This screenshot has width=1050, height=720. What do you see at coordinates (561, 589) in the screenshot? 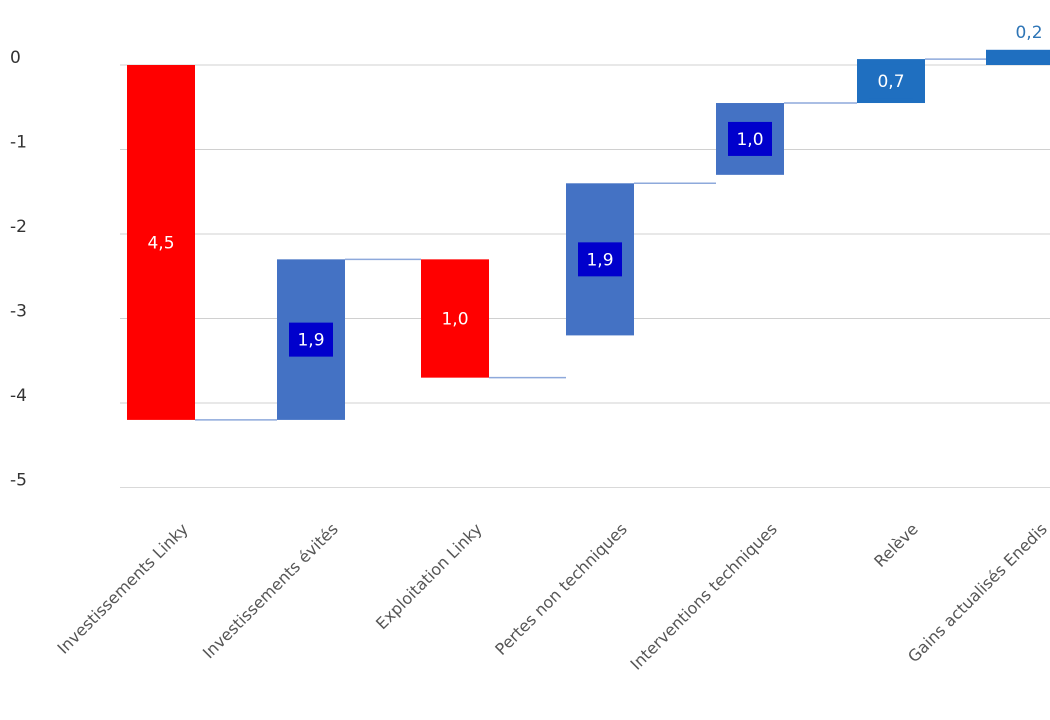
I see `x-tick-label: Pertes non techniques` at bounding box center [561, 589].